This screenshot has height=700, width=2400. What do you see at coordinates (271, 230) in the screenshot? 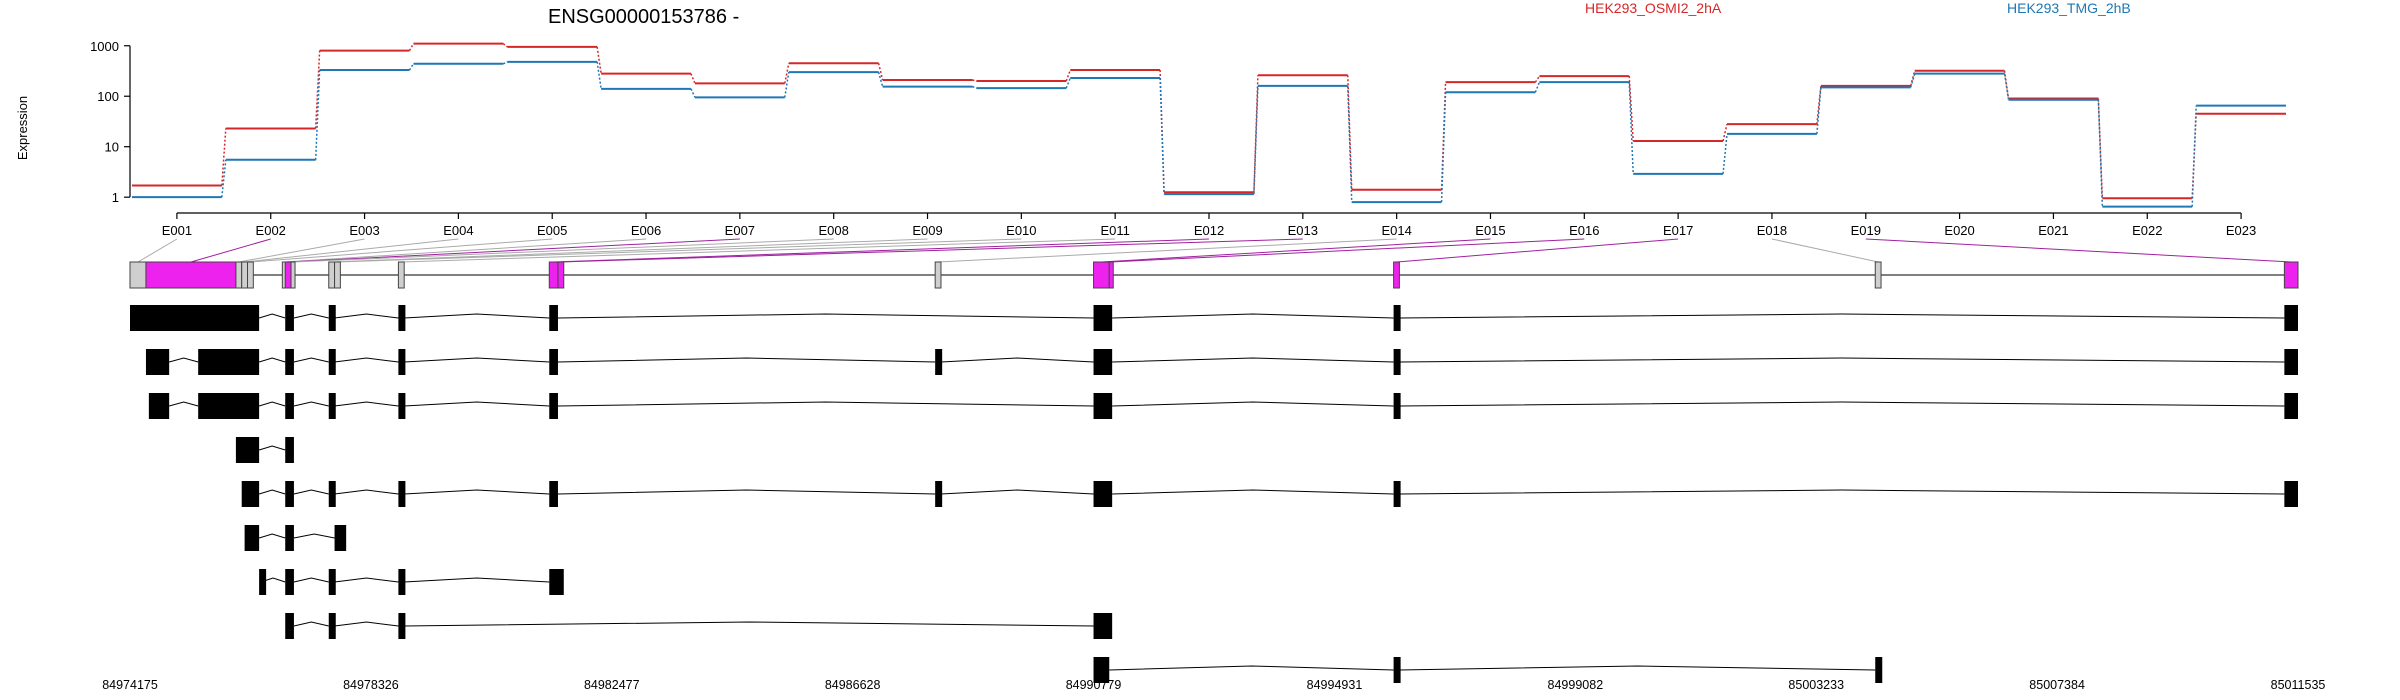
I see `x-tick-label: E002` at bounding box center [271, 230].